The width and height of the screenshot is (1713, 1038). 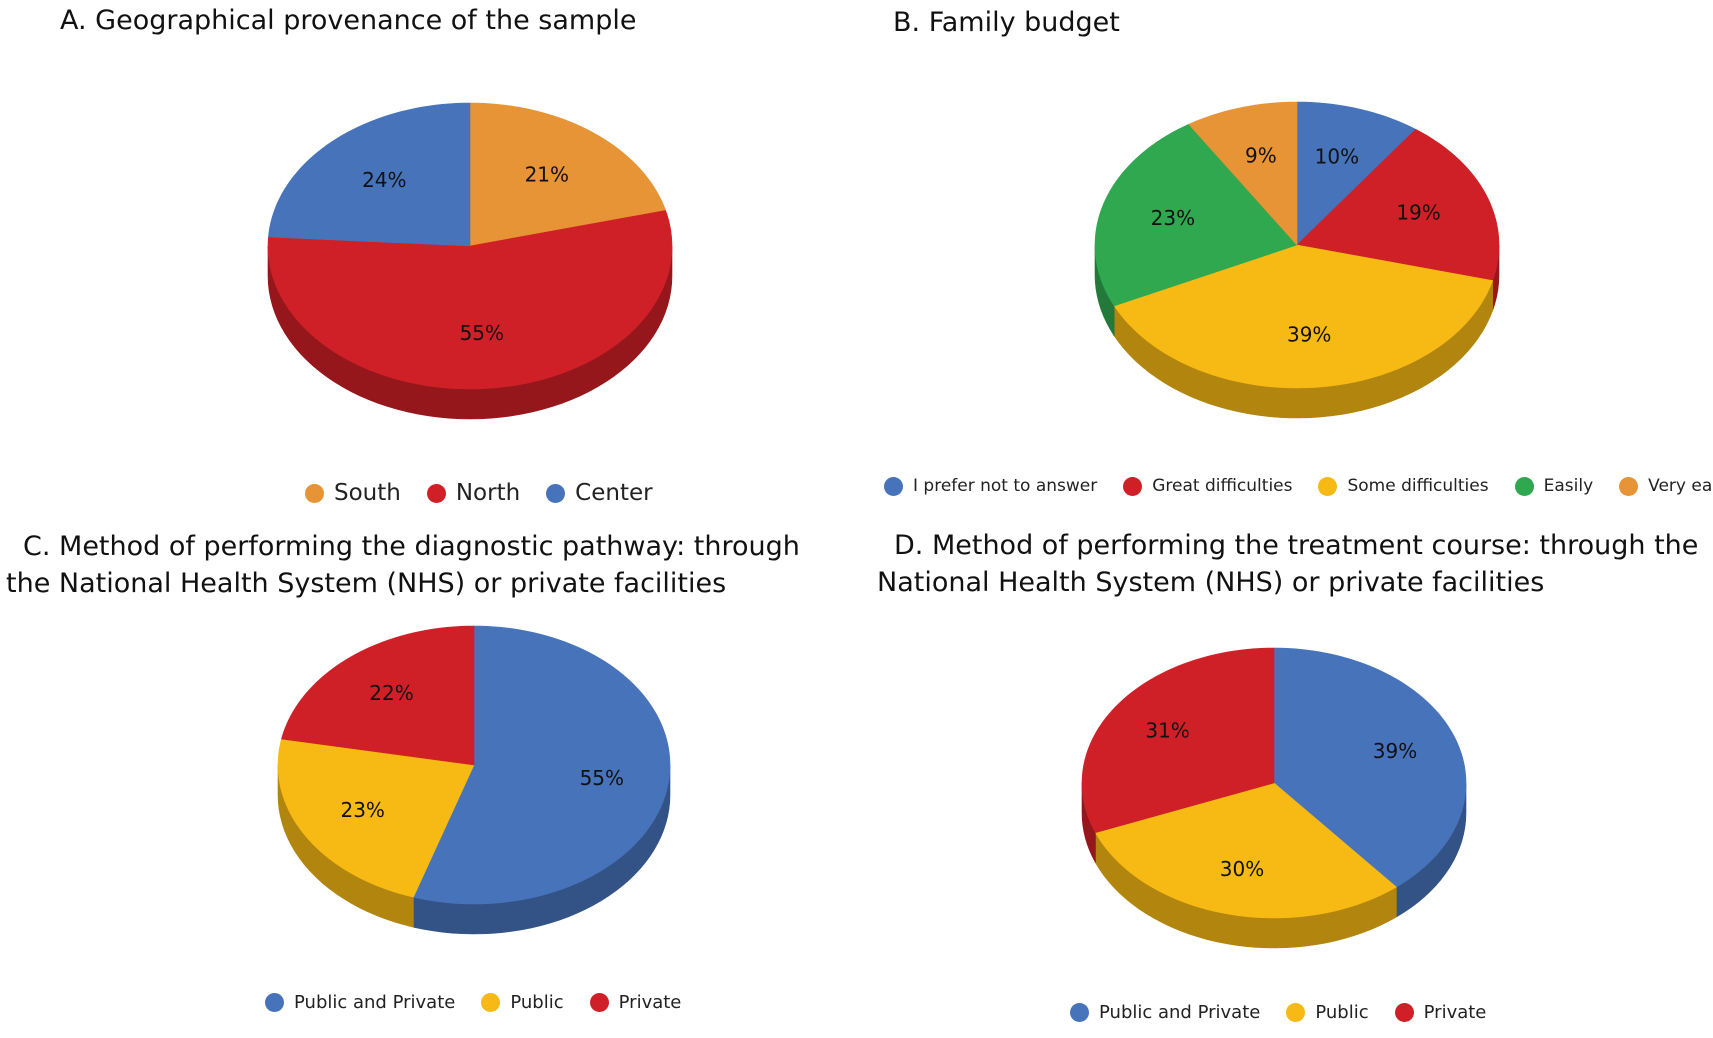 What do you see at coordinates (1242, 869) in the screenshot?
I see `pie-value-label: 30%` at bounding box center [1242, 869].